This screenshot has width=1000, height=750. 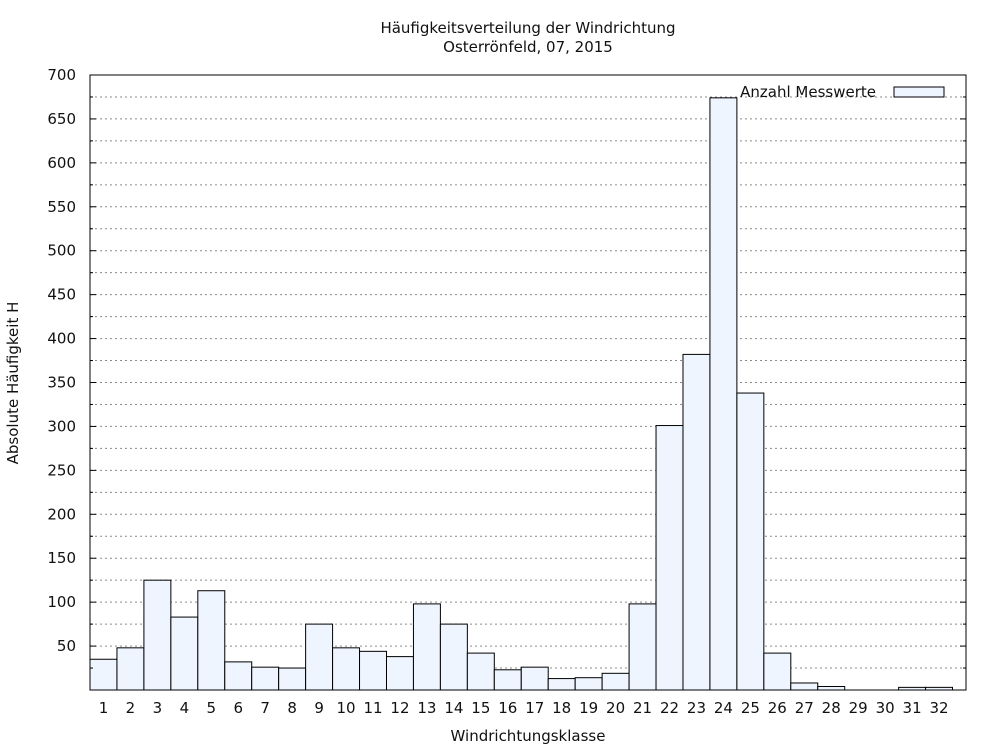 What do you see at coordinates (372, 708) in the screenshot?
I see `x-tick-label: 11` at bounding box center [372, 708].